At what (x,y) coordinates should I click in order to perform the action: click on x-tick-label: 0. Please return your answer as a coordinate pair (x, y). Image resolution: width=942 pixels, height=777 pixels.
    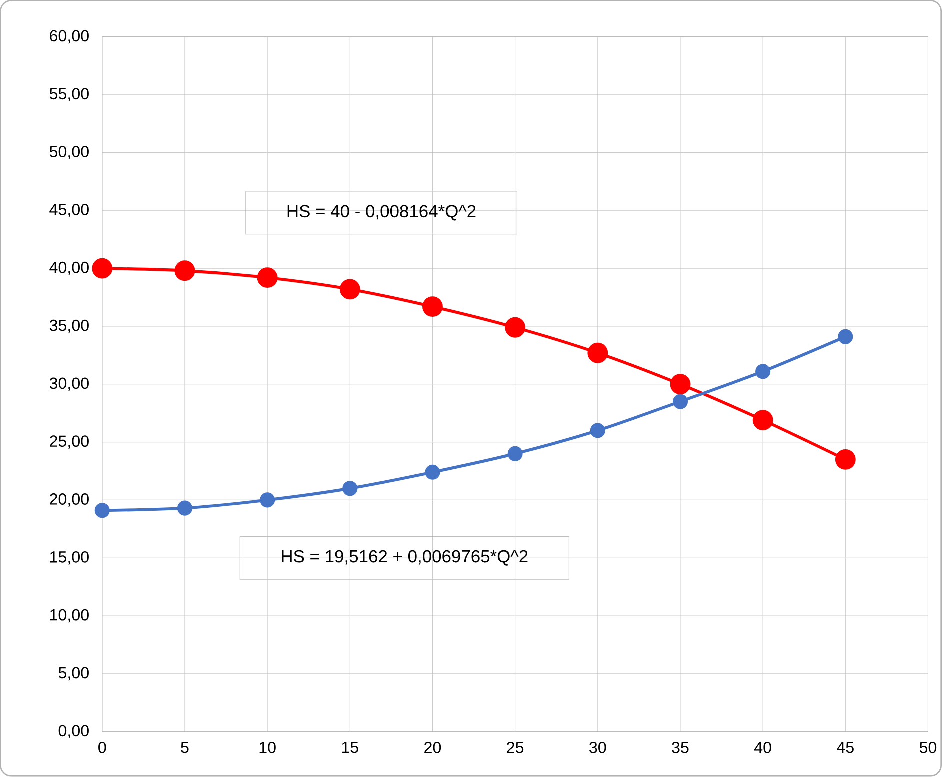
    Looking at the image, I should click on (102, 748).